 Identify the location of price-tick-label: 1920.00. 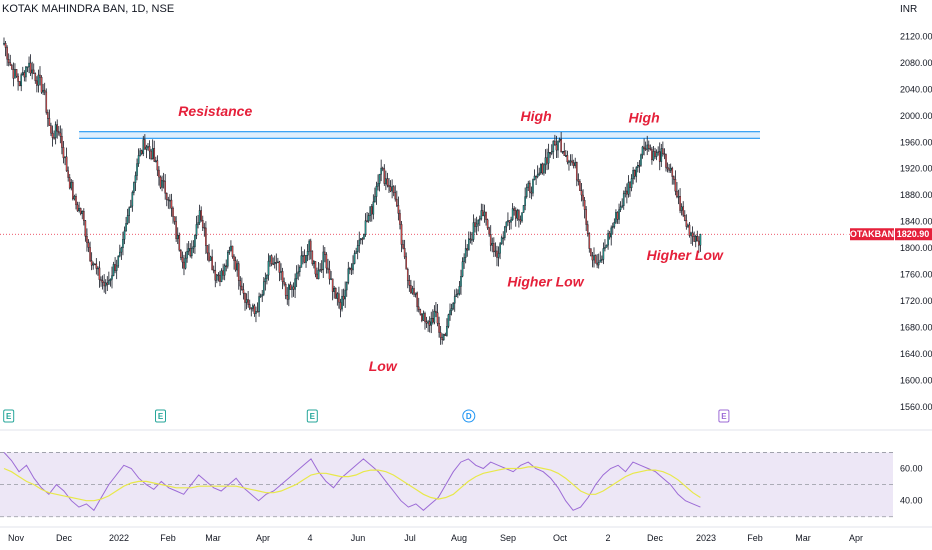
(916, 169).